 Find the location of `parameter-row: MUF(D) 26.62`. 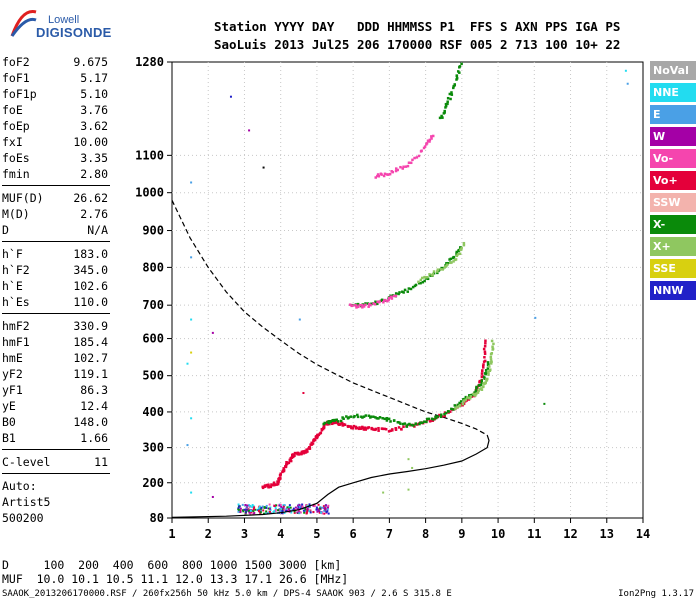

parameter-row: MUF(D) 26.62 is located at coordinates (56, 198).